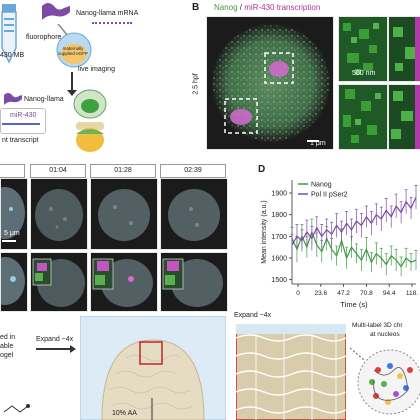  Describe the element at coordinates (12, 55) in the screenshot. I see `mb-label: 430 MB` at that location.